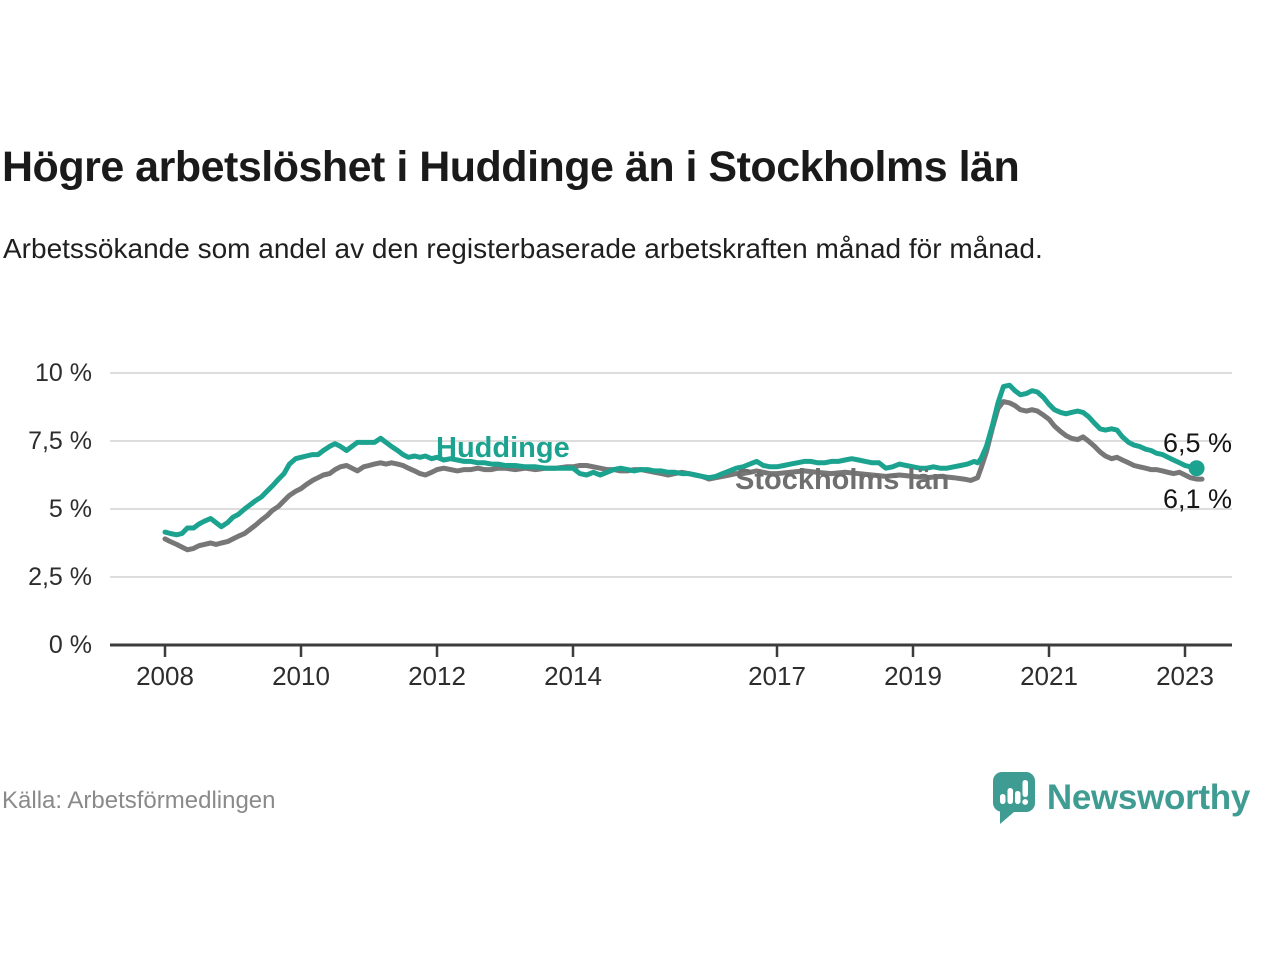 The height and width of the screenshot is (960, 1280). What do you see at coordinates (60, 577) in the screenshot?
I see `y-tick-label: 2,5 %` at bounding box center [60, 577].